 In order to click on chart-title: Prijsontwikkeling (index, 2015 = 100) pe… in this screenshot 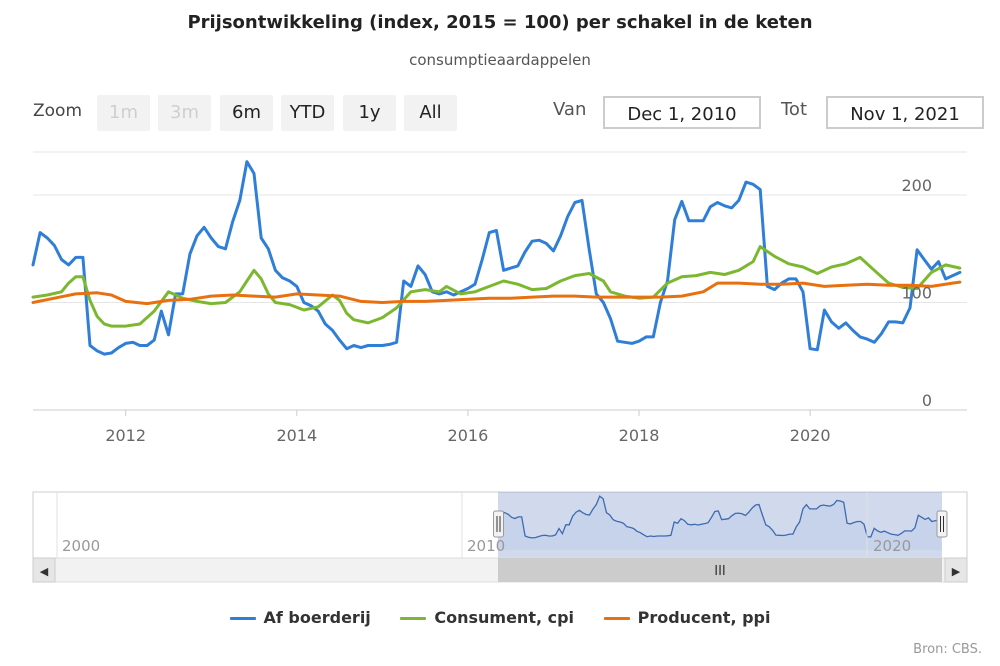, I will do `click(500, 22)`.